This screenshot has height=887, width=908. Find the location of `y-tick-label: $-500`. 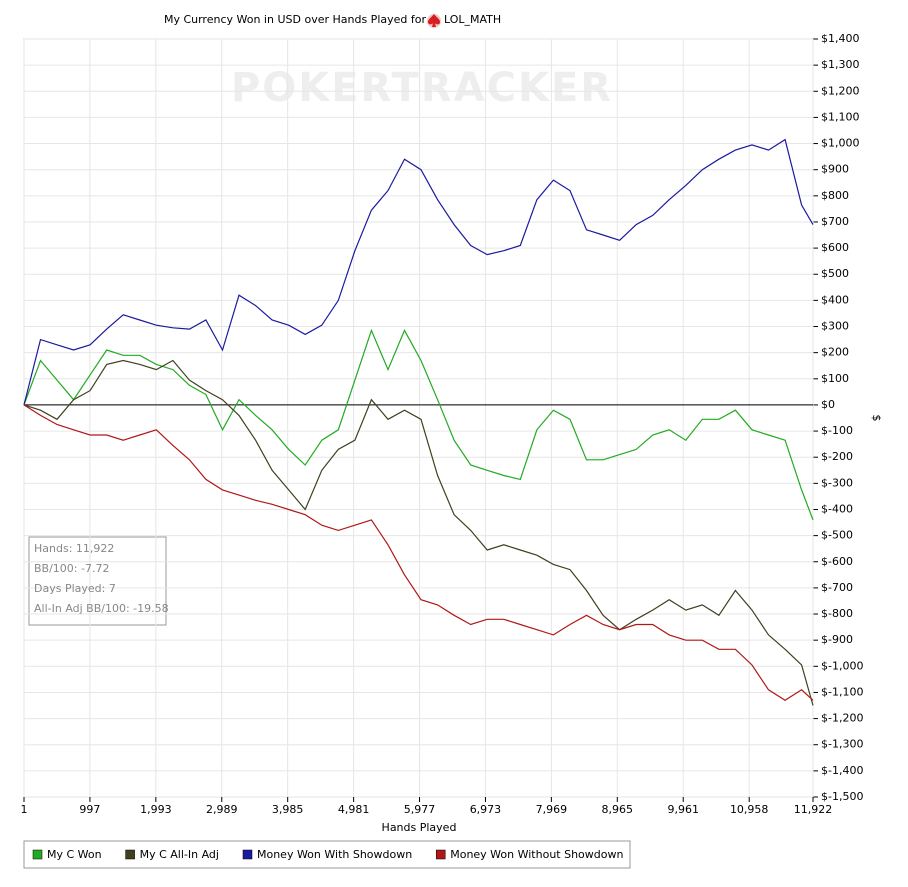

y-tick-label: $-500 is located at coordinates (837, 535).